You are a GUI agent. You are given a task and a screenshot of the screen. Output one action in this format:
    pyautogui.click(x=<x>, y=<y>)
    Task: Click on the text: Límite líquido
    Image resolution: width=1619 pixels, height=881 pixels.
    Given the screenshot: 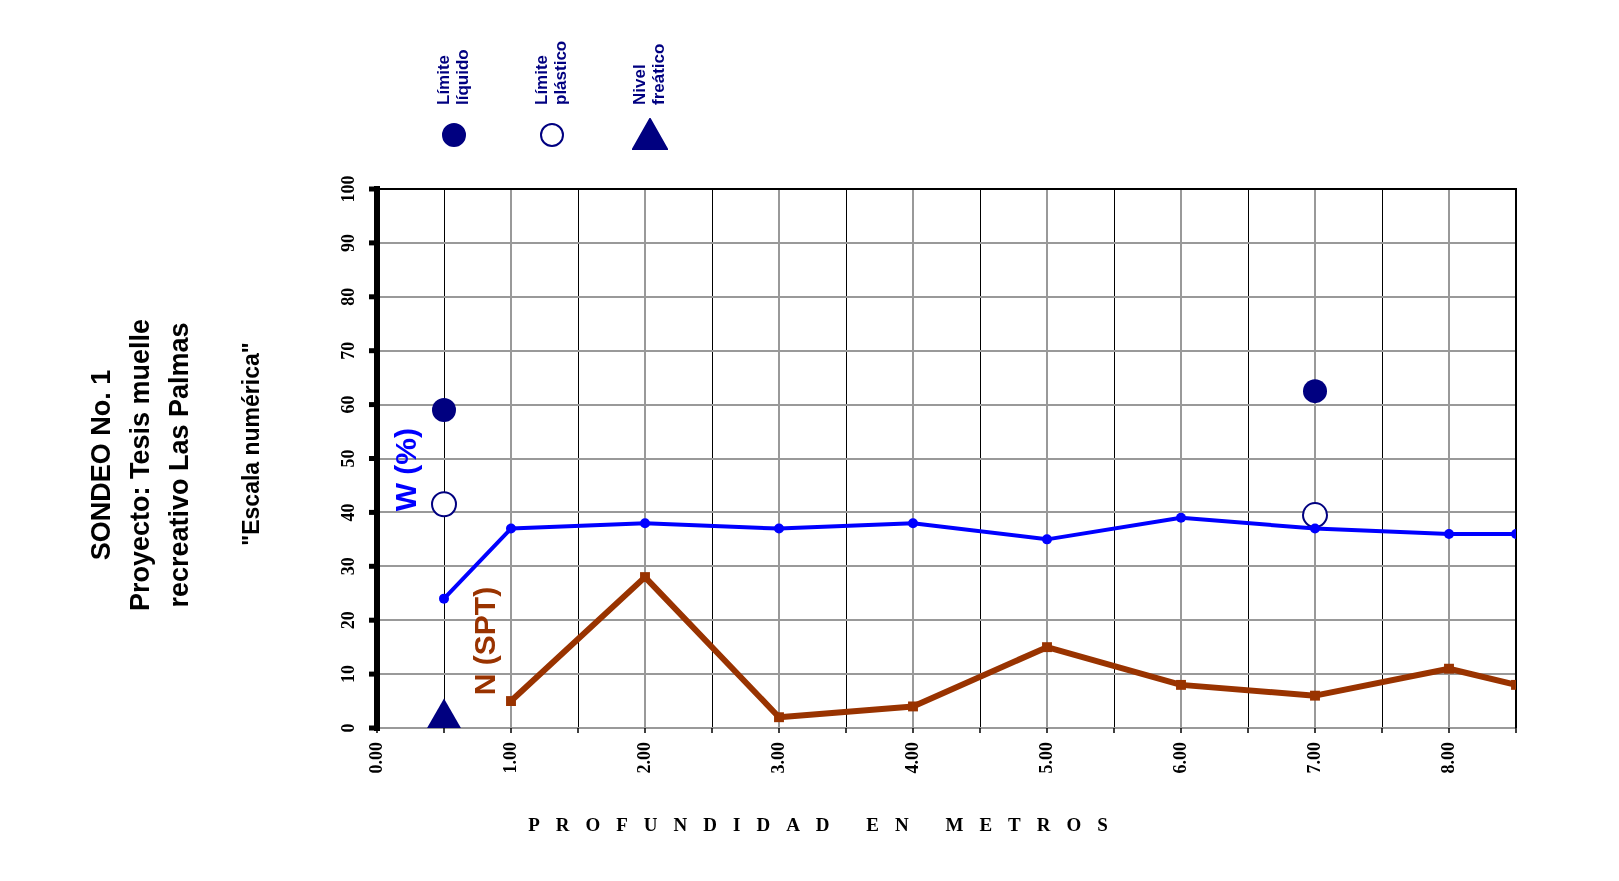 What is the action you would take?
    pyautogui.click(x=453, y=77)
    